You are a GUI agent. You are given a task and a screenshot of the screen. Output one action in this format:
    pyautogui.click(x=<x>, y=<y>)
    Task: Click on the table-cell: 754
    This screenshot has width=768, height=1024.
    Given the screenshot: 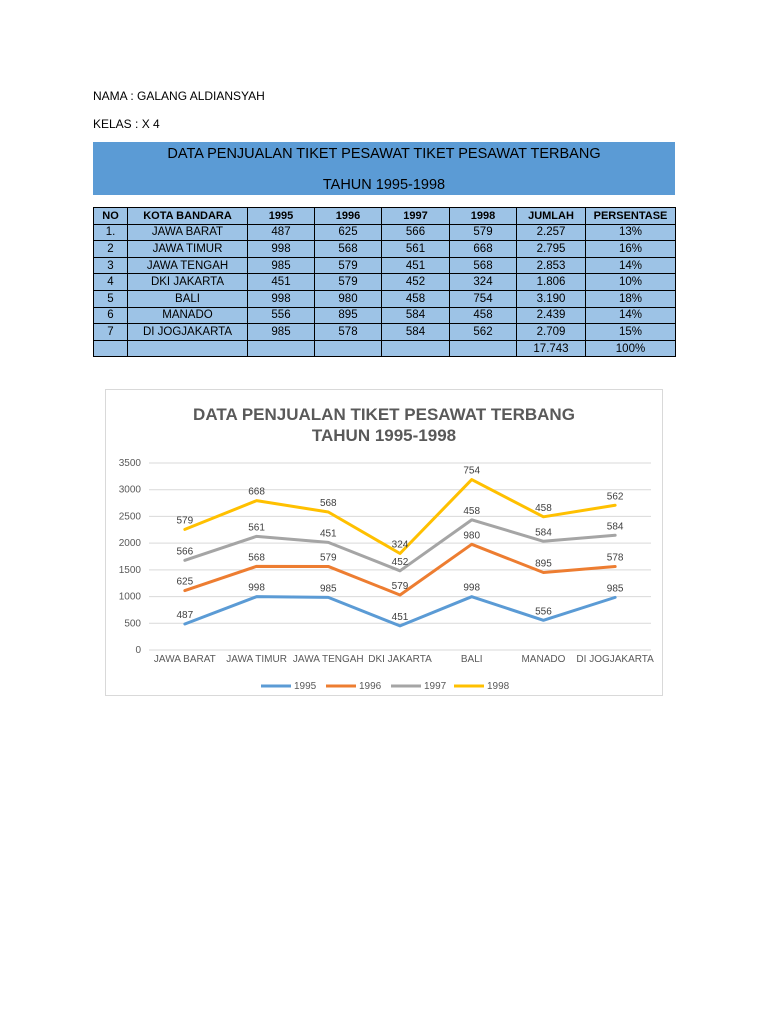 What is the action you would take?
    pyautogui.click(x=483, y=298)
    